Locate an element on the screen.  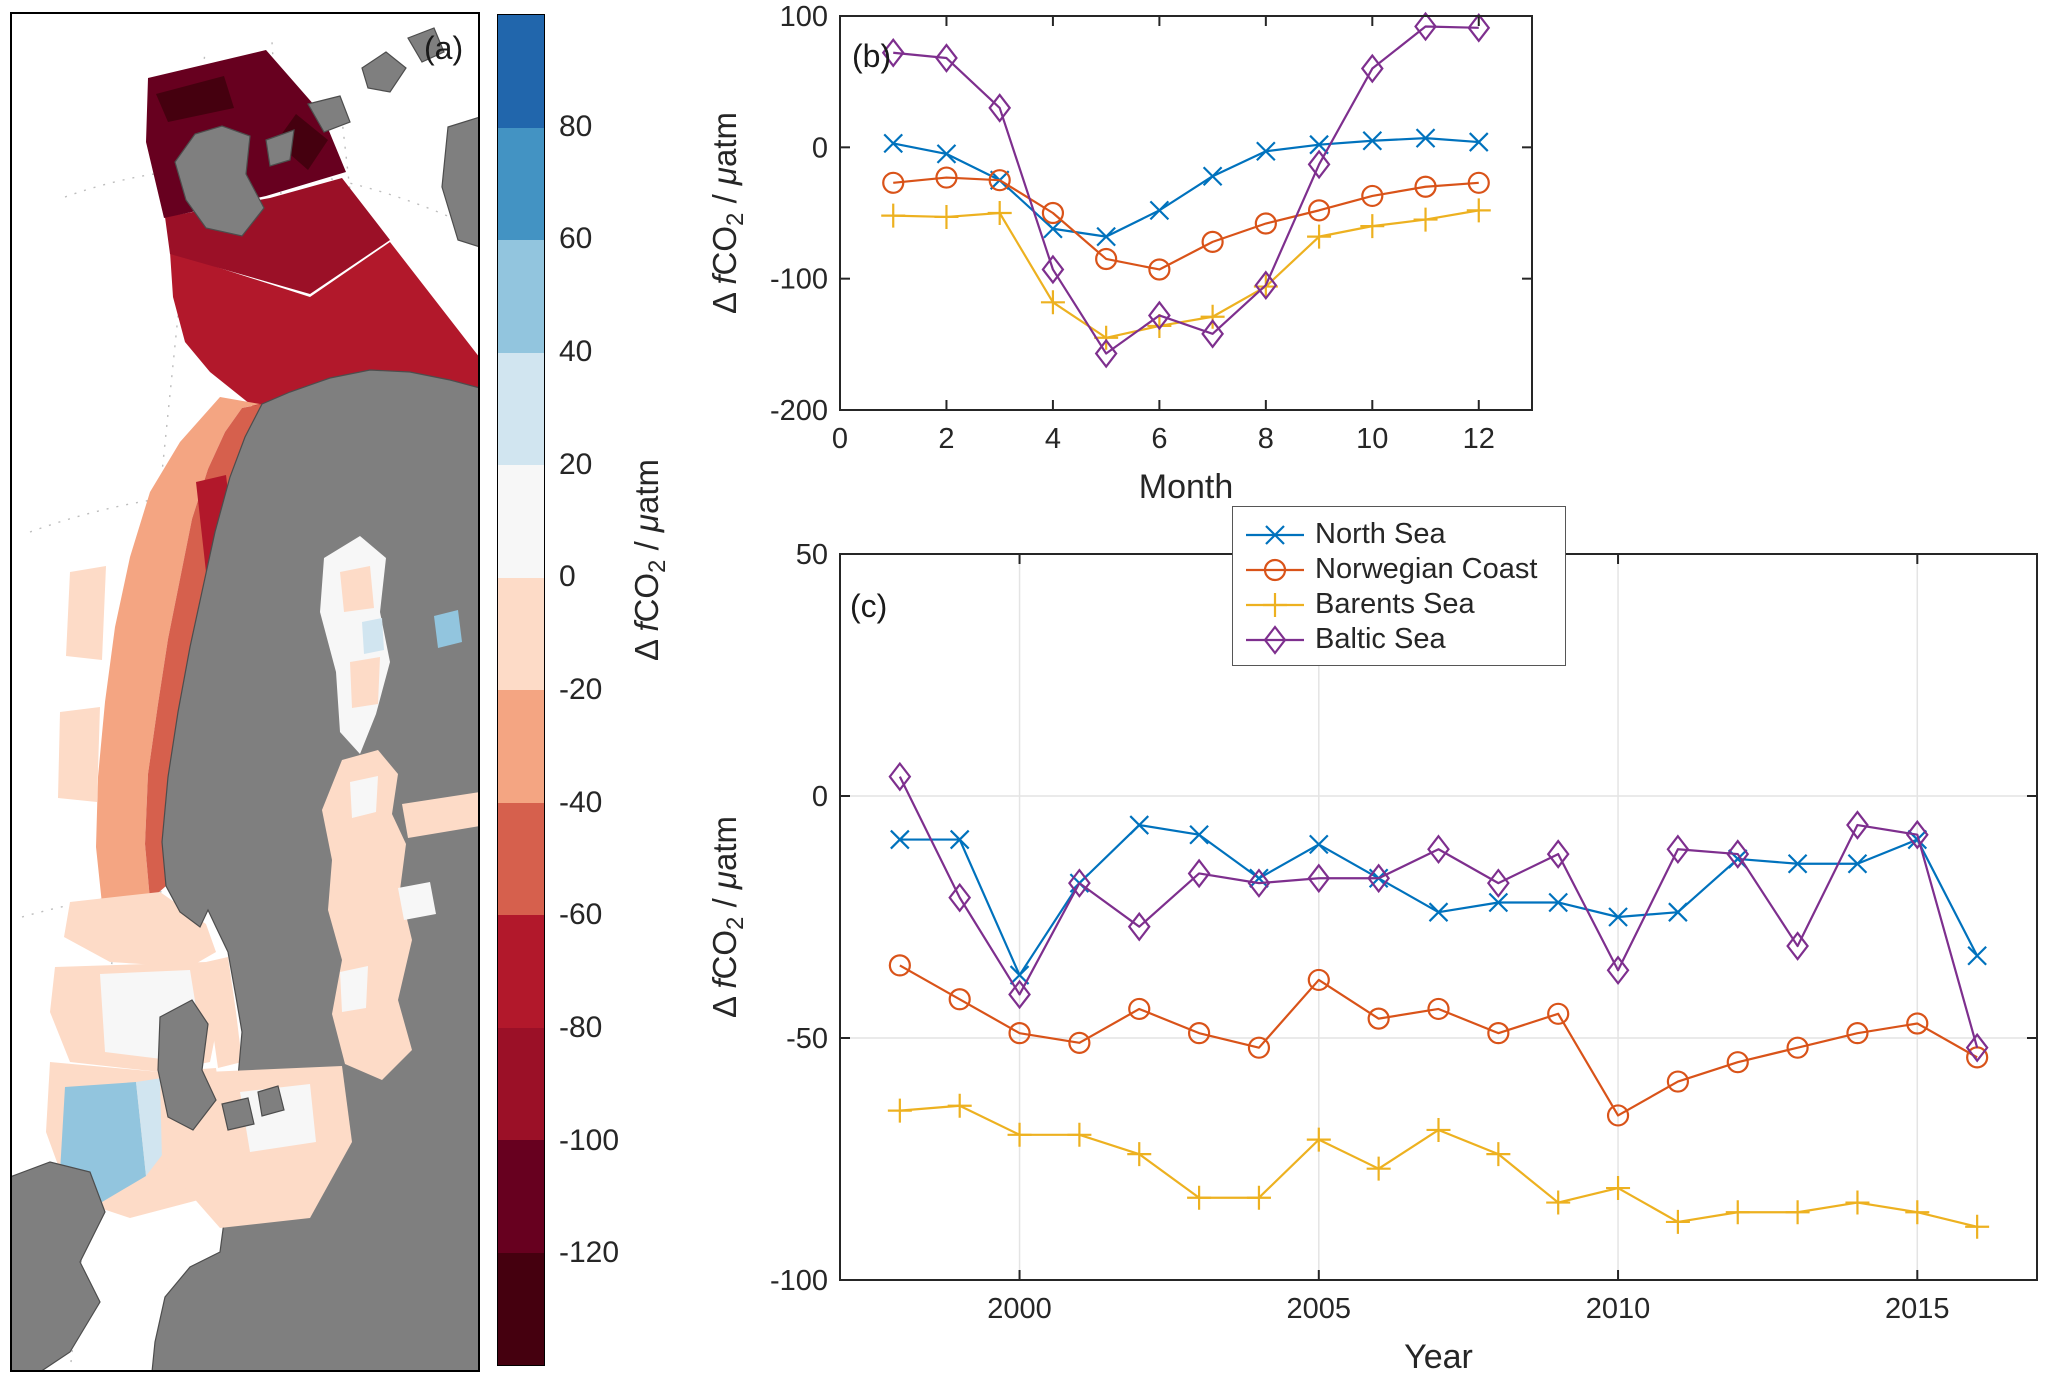
legend-label: Norwegian Coast is located at coordinates (1426, 569).